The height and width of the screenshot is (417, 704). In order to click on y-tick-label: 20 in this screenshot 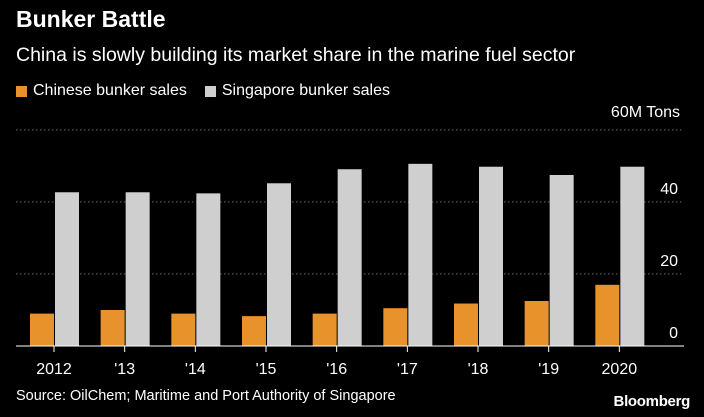, I will do `click(669, 261)`.